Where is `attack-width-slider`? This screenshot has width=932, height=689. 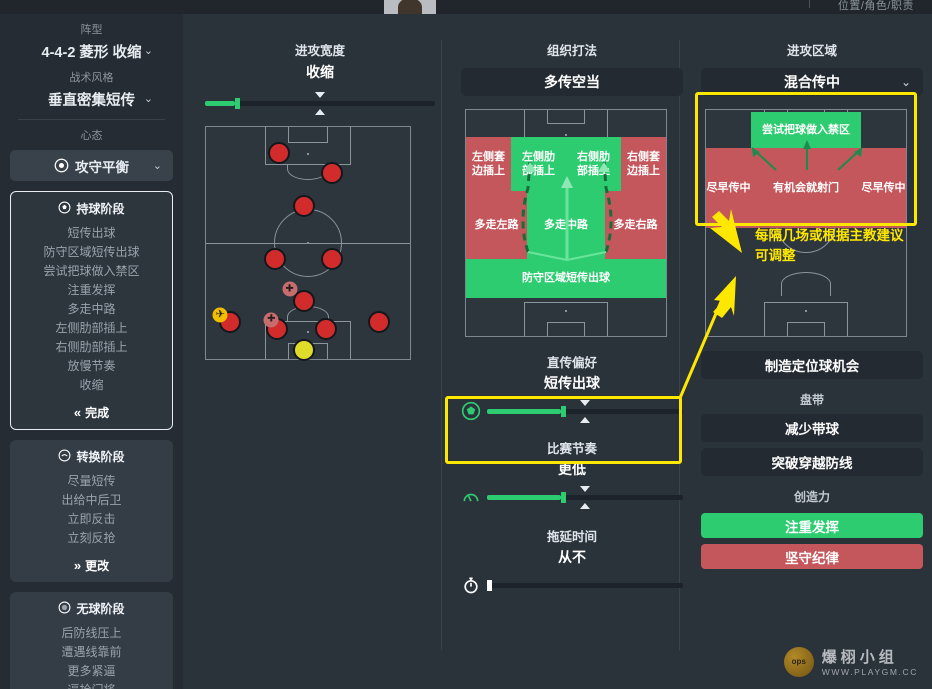 attack-width-slider is located at coordinates (320, 103).